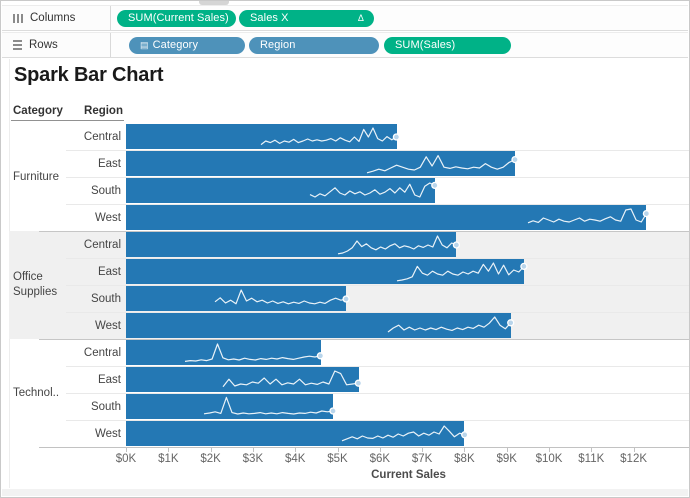 The height and width of the screenshot is (498, 690). I want to click on columns-icon, so click(18, 18).